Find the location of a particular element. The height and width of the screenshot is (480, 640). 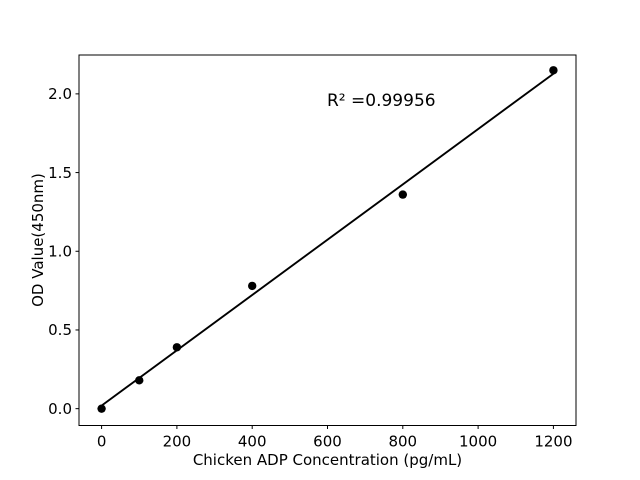

x-tick-label: 200 is located at coordinates (177, 442).